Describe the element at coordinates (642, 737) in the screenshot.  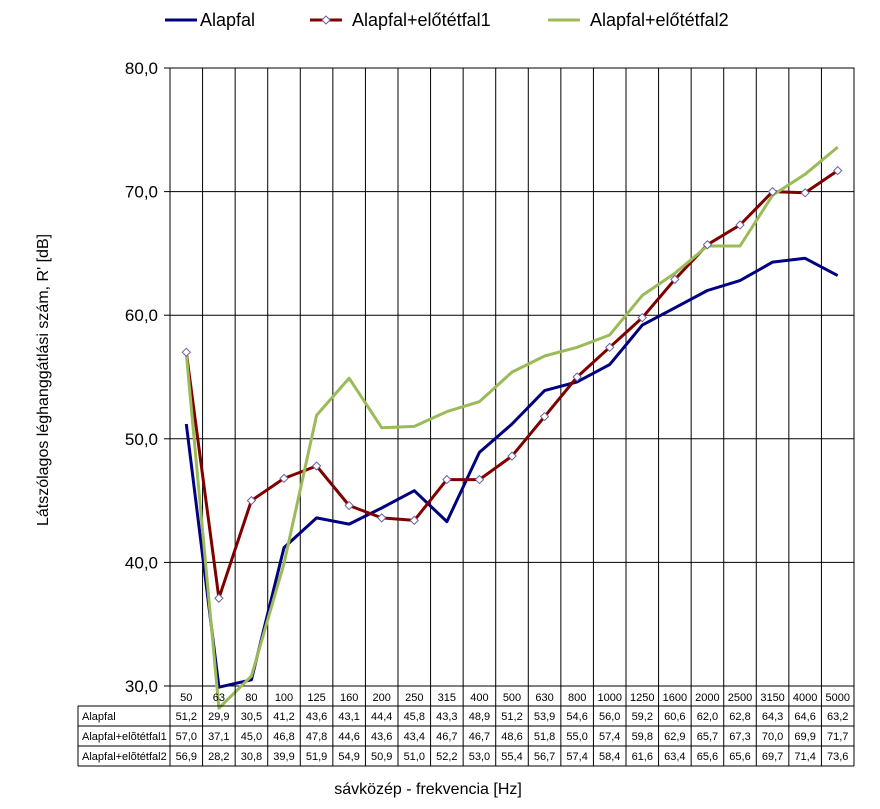
I see `table-cell: 59,8` at that location.